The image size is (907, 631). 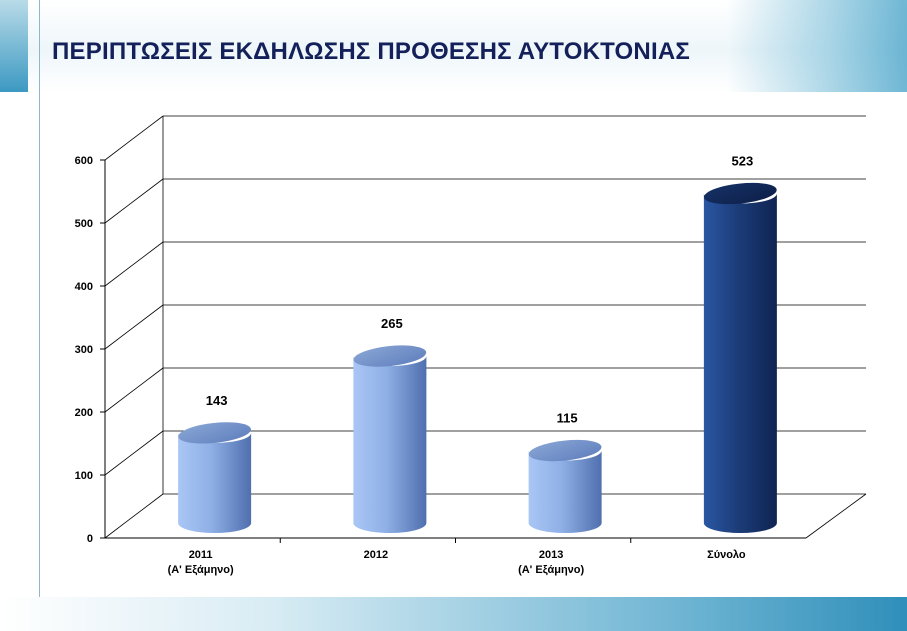 I want to click on y-tick-label: 300, so click(x=84, y=350).